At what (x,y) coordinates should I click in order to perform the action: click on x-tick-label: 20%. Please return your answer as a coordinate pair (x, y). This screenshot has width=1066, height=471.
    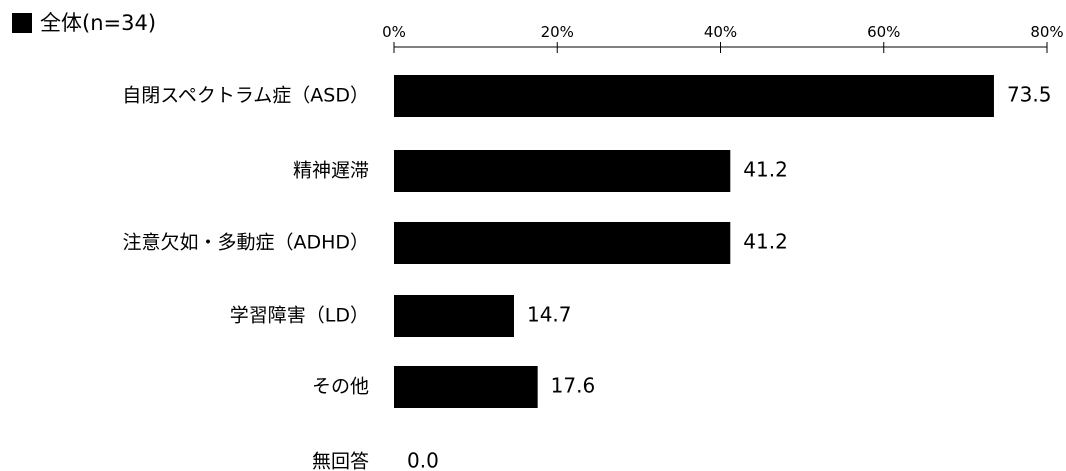
    Looking at the image, I should click on (557, 32).